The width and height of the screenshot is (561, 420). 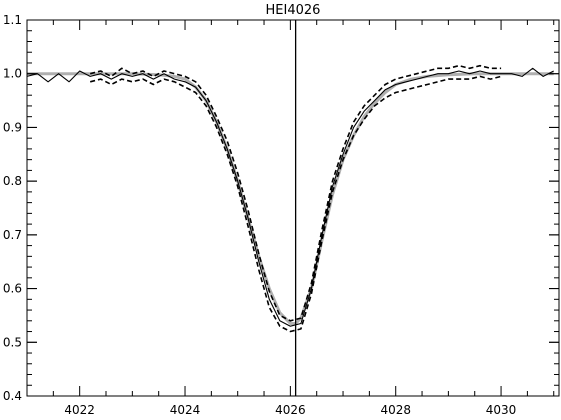 What do you see at coordinates (293, 10) in the screenshot?
I see `chart-title: HEI4026` at bounding box center [293, 10].